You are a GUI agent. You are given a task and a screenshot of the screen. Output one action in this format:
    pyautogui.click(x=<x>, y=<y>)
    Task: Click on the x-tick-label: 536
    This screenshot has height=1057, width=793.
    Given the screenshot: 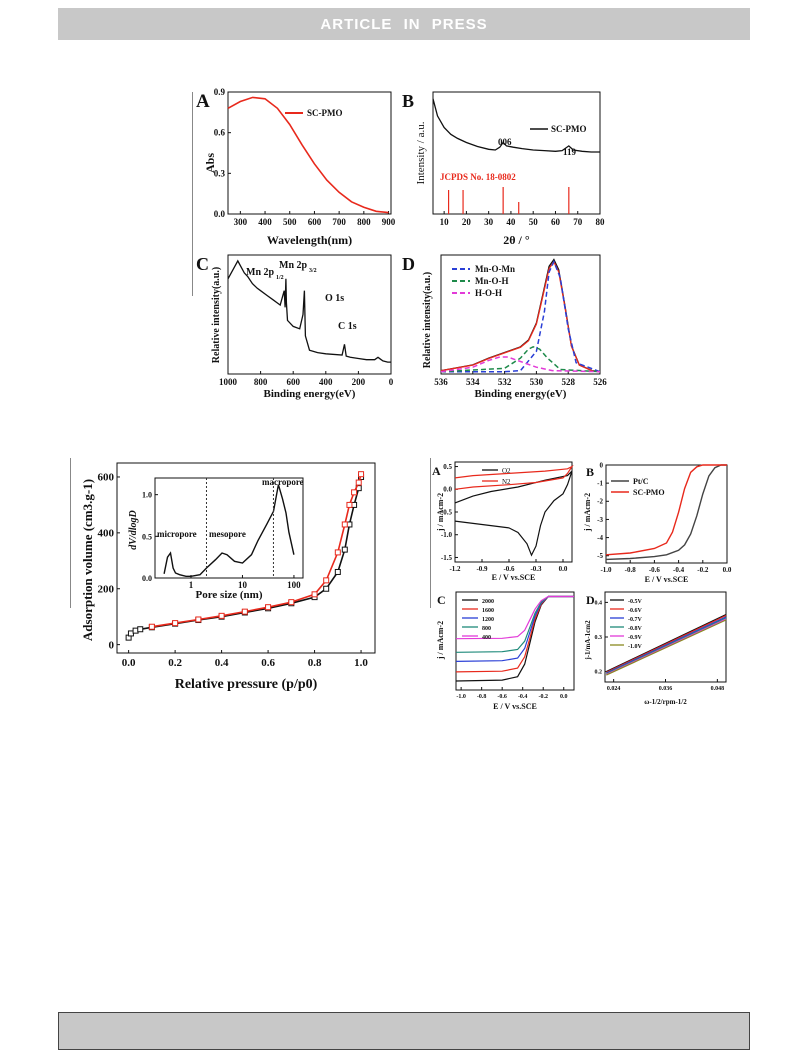 What is the action you would take?
    pyautogui.click(x=441, y=382)
    